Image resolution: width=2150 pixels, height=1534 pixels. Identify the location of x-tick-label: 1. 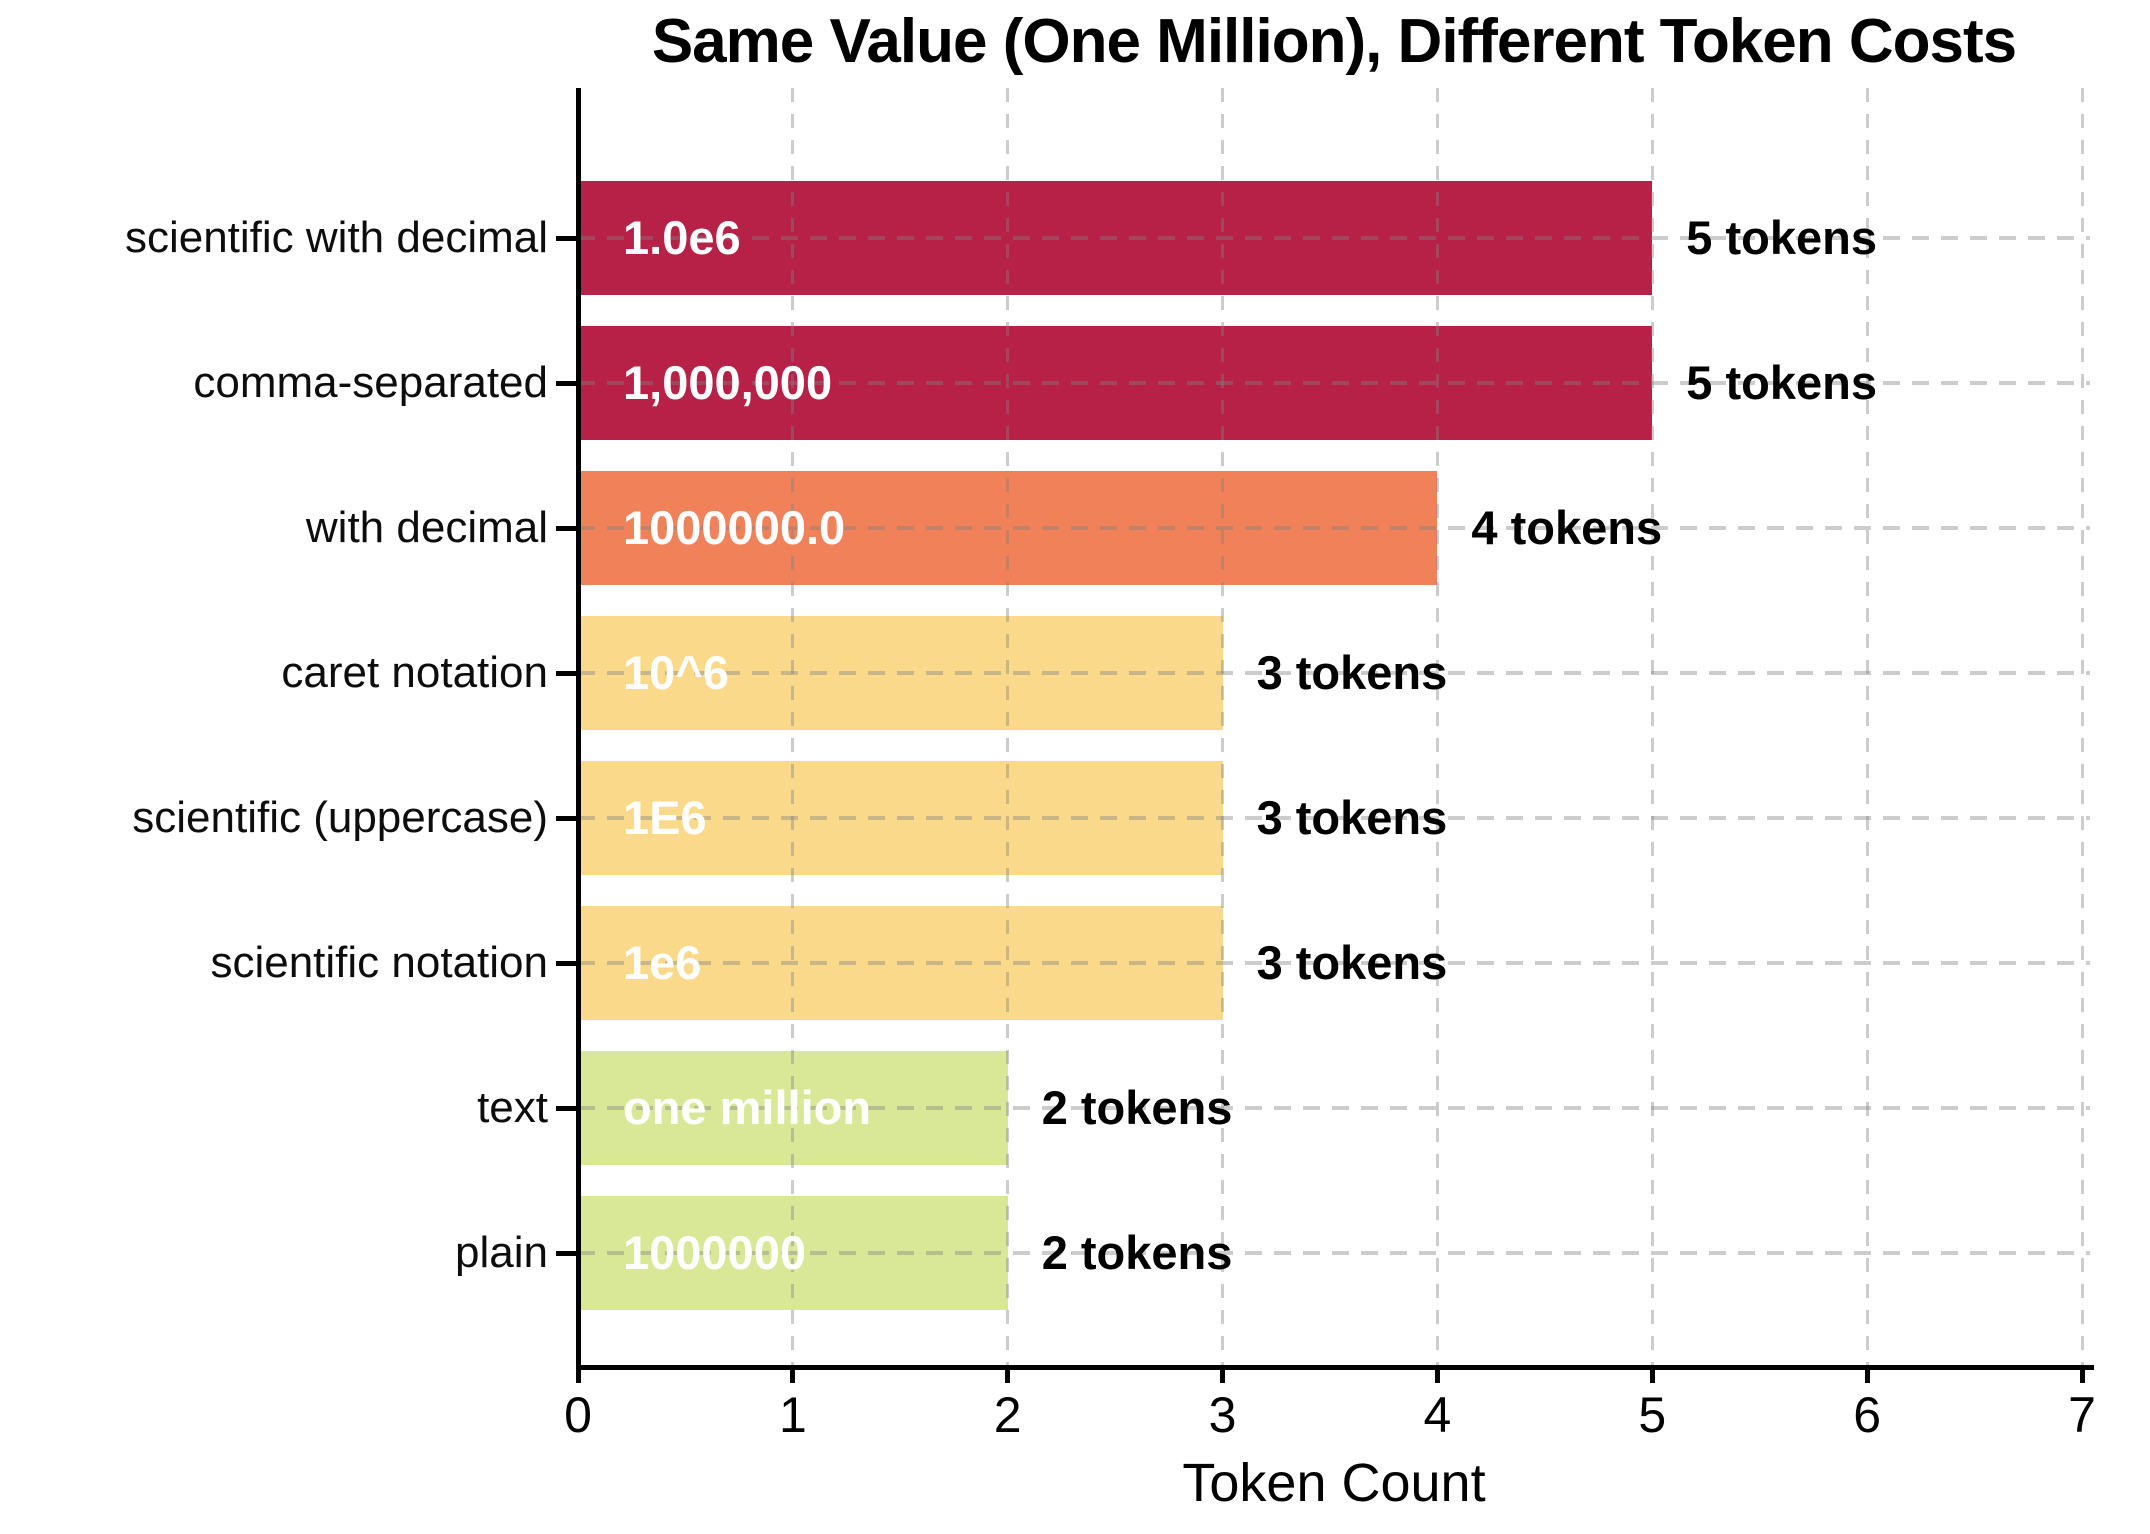
(792, 1415).